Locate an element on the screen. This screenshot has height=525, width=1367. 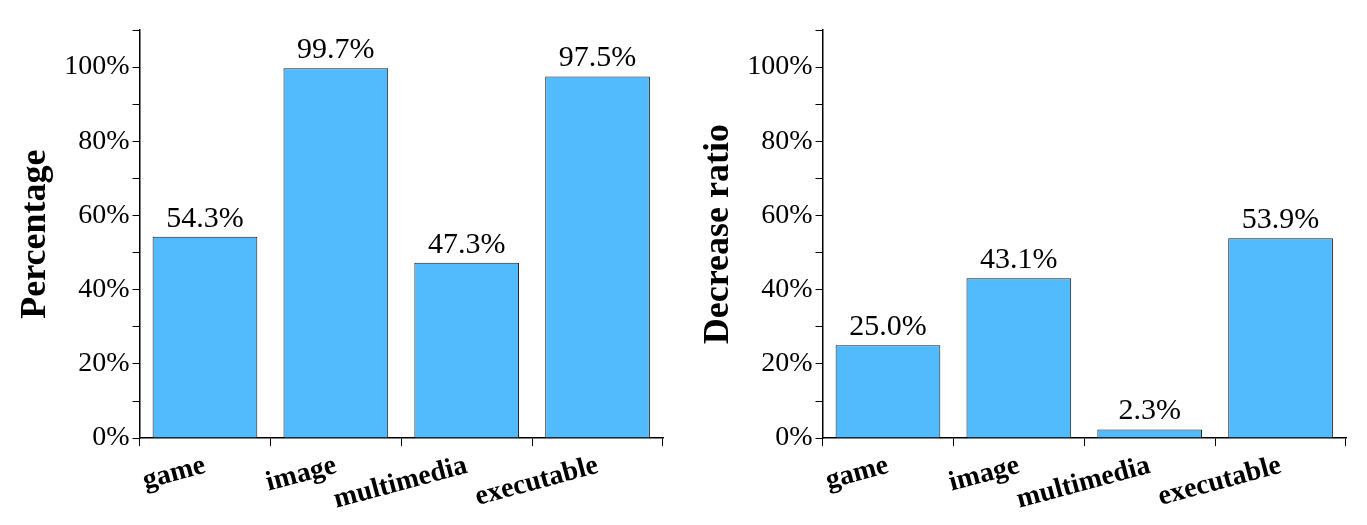
y-axis-title: Decrease ratio is located at coordinates (715, 234).